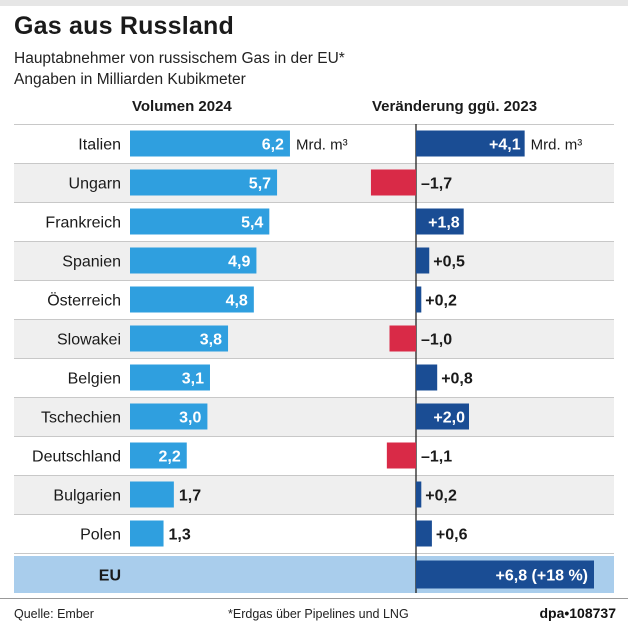 The height and width of the screenshot is (628, 628). I want to click on footer-divider, so click(314, 598).